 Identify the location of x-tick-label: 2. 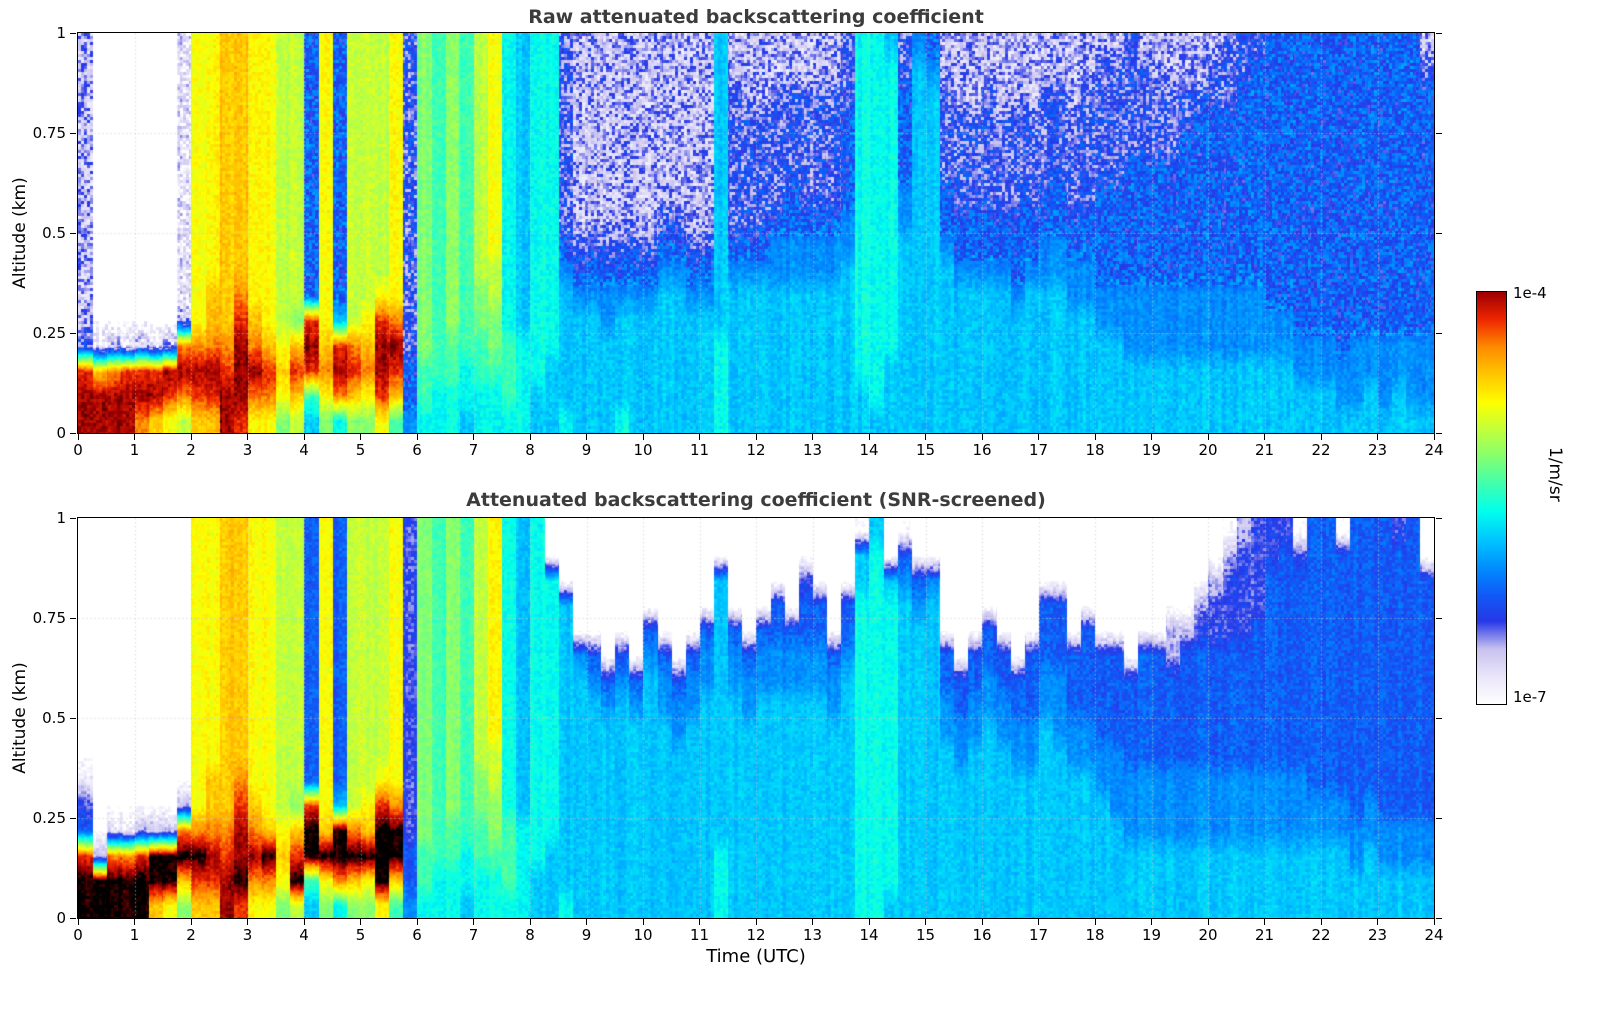
(191, 450).